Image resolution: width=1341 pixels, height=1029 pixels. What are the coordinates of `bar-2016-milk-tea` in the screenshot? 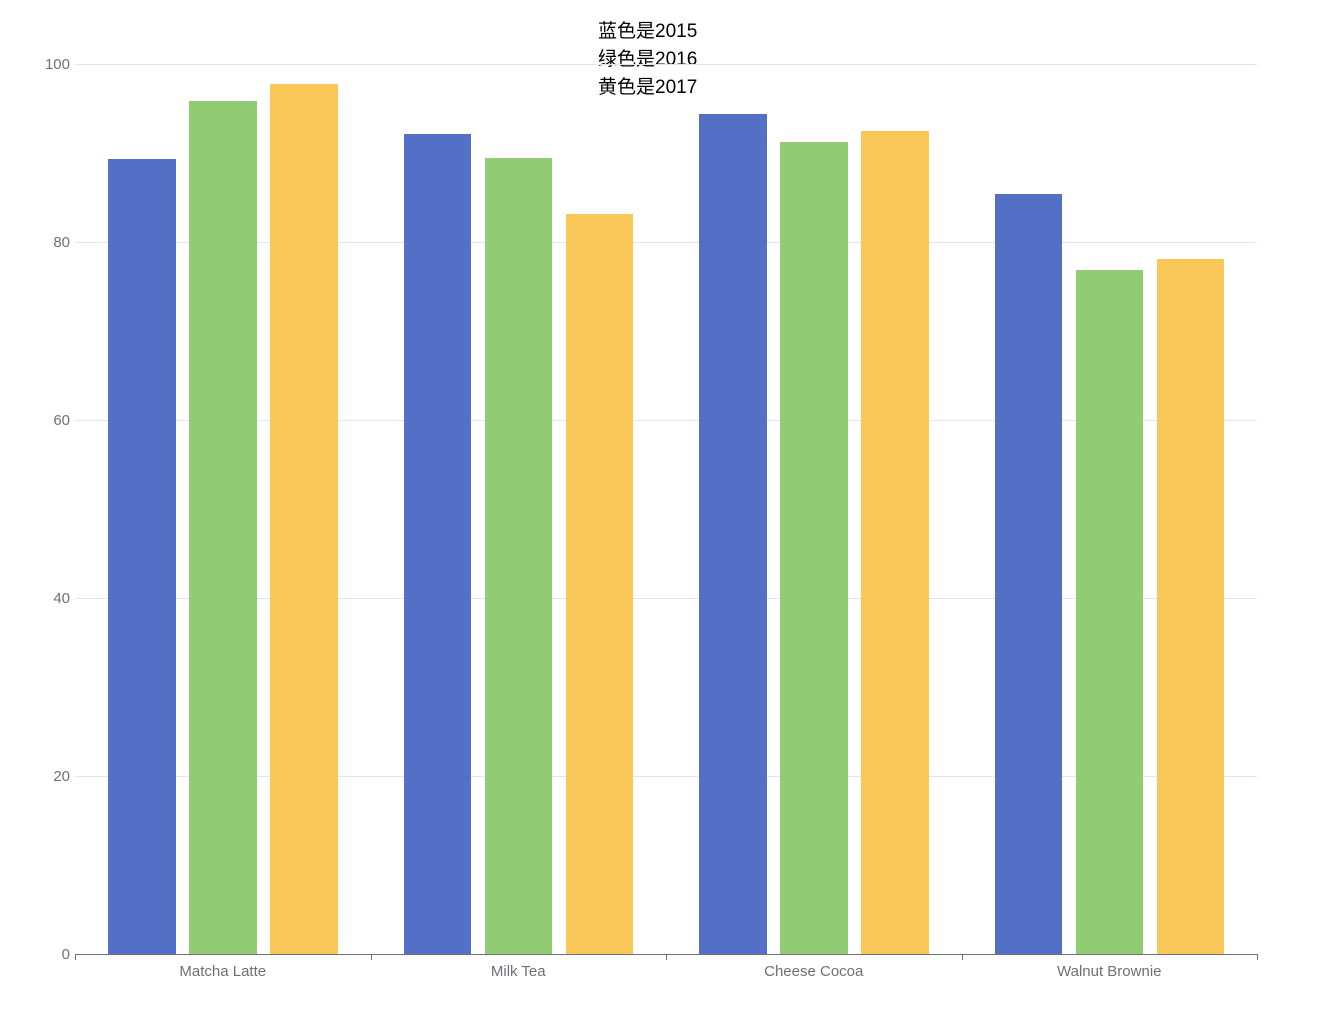 It's located at (518, 556).